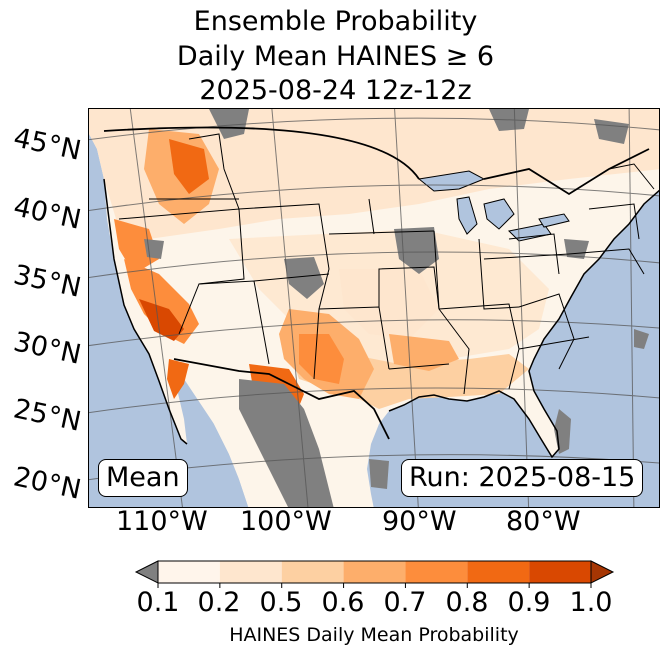  What do you see at coordinates (47, 144) in the screenshot?
I see `lat-label-45: 45°N` at bounding box center [47, 144].